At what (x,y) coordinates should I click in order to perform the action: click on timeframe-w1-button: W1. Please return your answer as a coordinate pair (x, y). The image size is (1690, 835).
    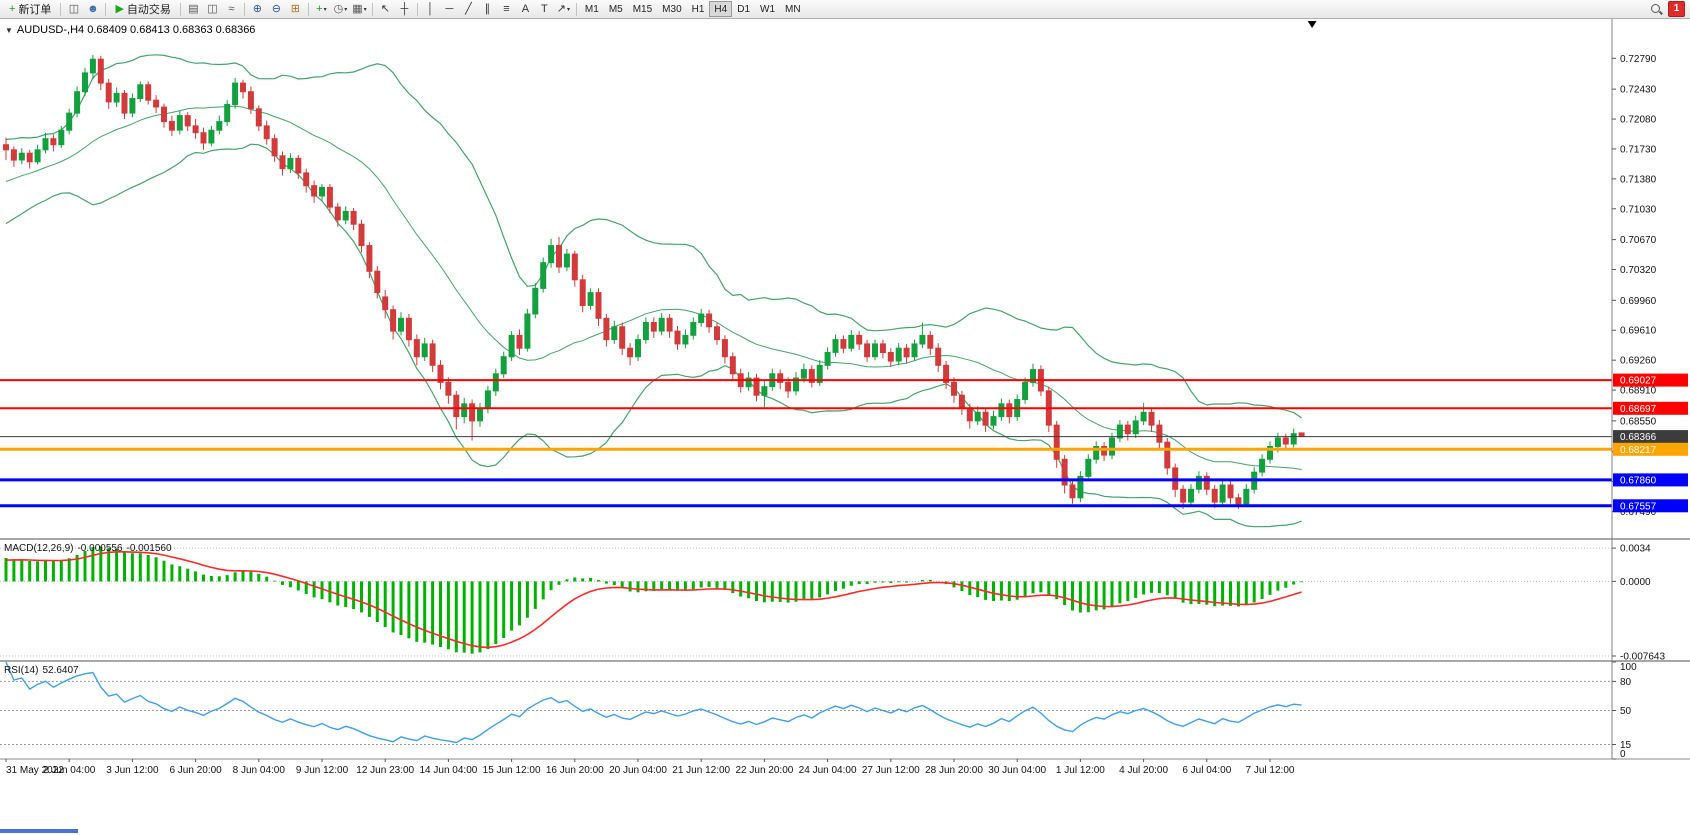
    Looking at the image, I should click on (767, 9).